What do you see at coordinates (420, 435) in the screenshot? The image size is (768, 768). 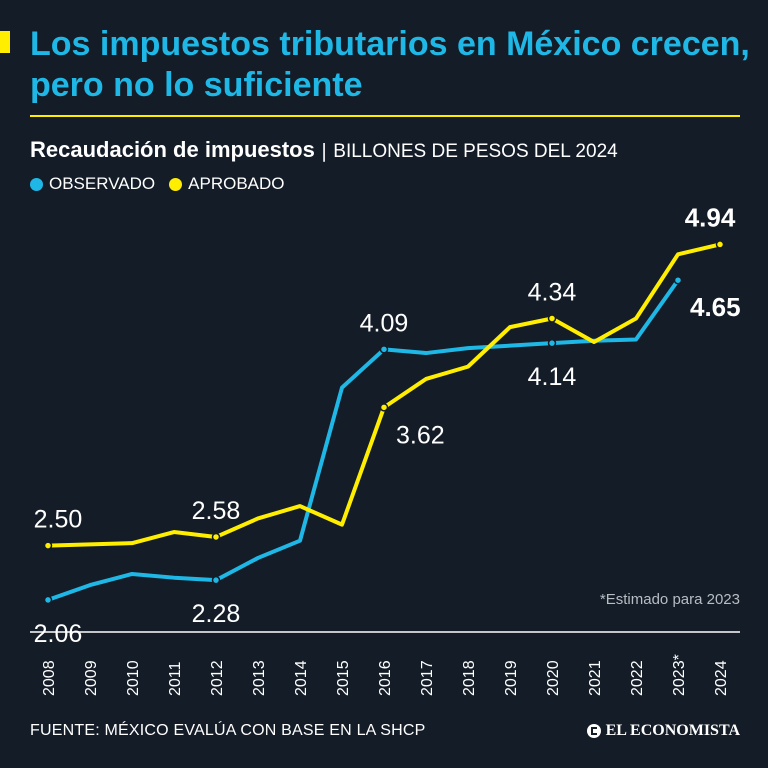 I see `data-label: 3.62` at bounding box center [420, 435].